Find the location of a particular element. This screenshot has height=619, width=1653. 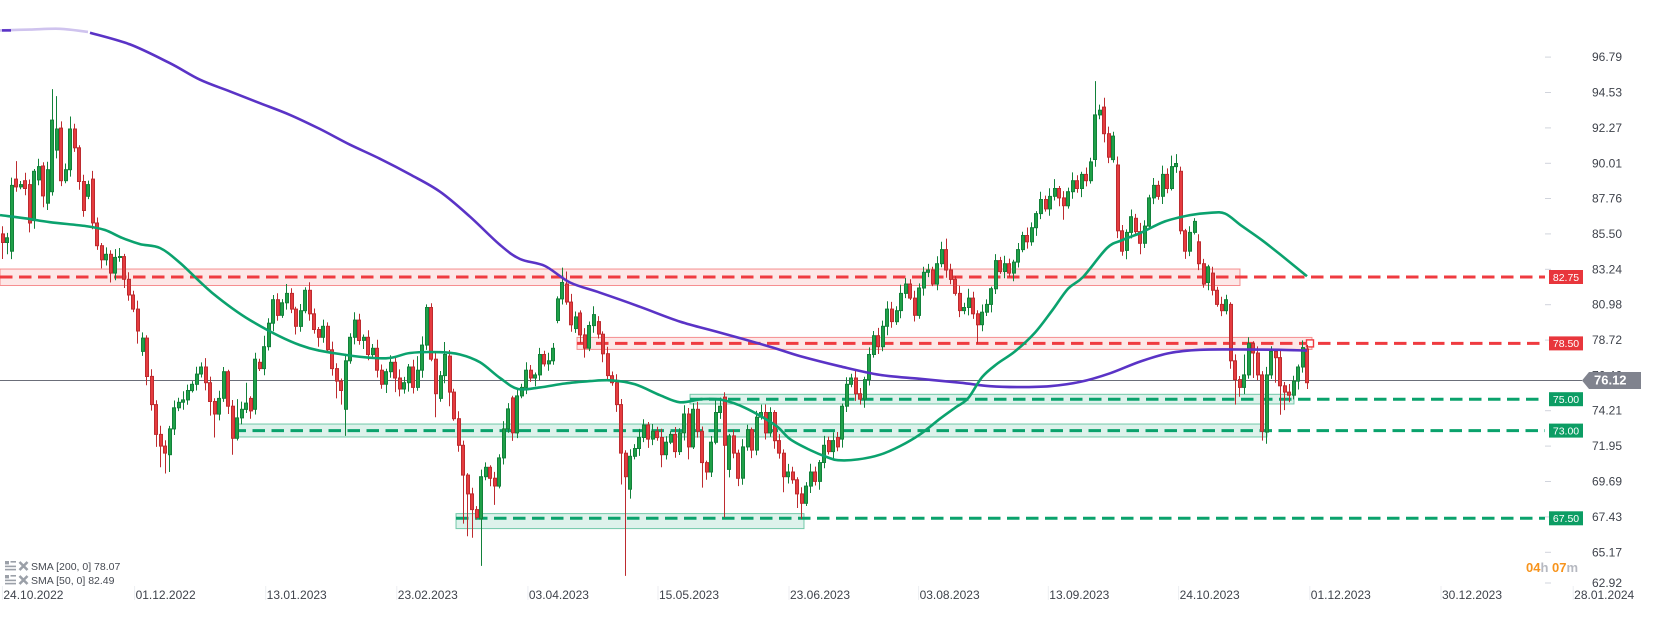

svg-text: 01.12.2023 is located at coordinates (1341, 595).